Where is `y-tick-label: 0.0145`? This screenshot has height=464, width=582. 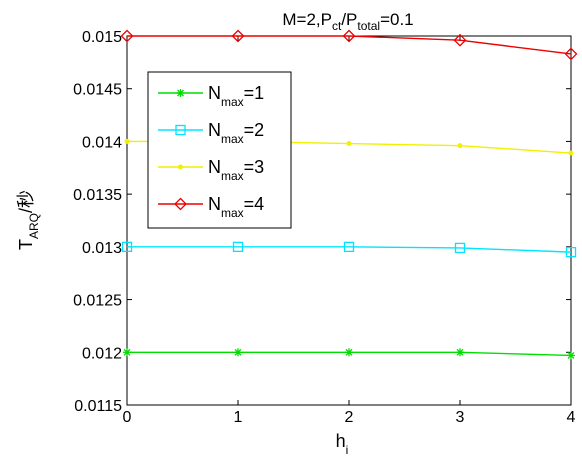 y-tick-label: 0.0145 is located at coordinates (97, 90).